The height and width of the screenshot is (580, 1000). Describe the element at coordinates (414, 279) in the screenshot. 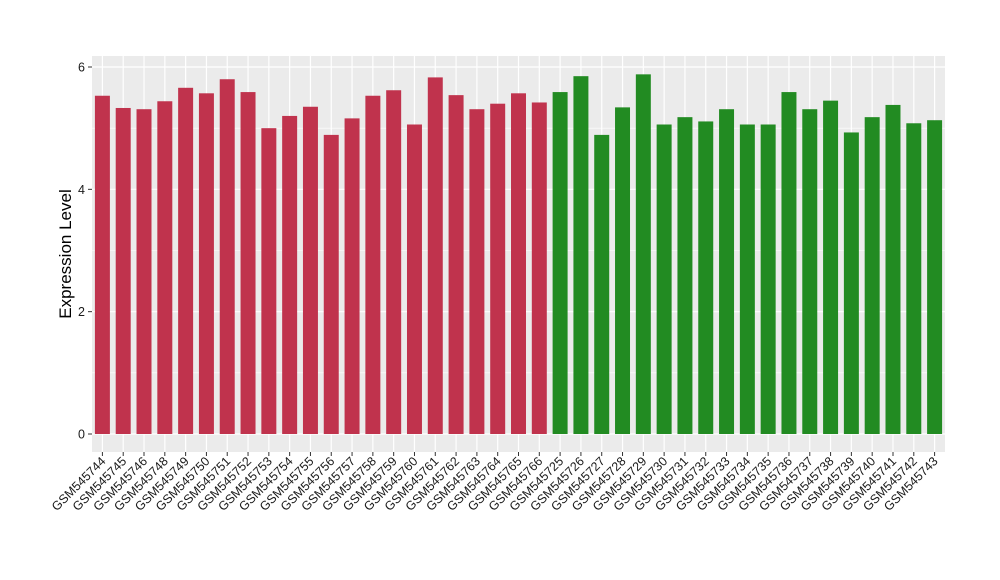

I see `bar-GSM545760` at that location.